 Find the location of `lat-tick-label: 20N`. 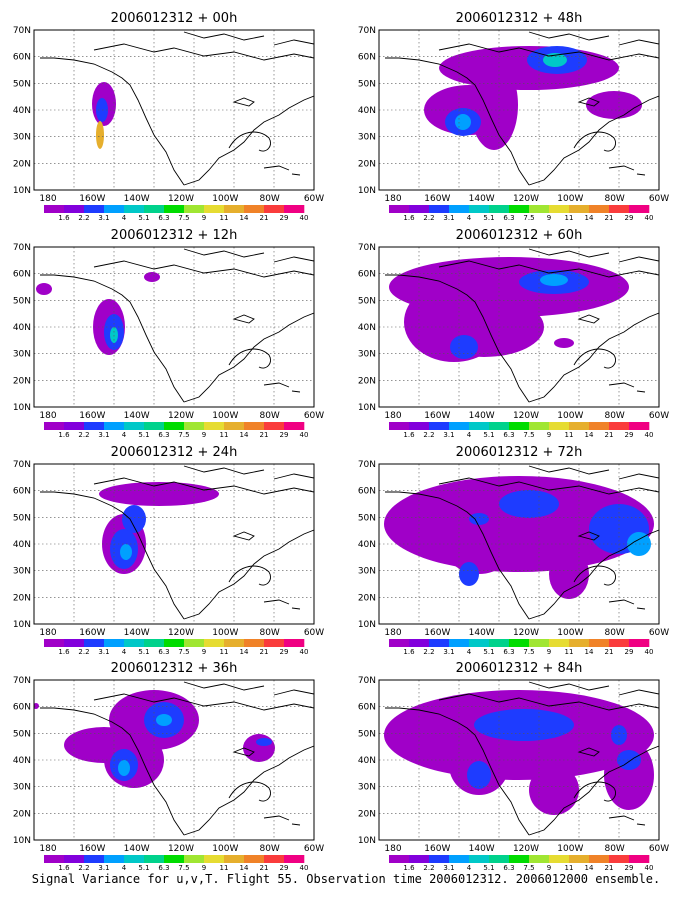

lat-tick-label: 20N is located at coordinates (367, 164).